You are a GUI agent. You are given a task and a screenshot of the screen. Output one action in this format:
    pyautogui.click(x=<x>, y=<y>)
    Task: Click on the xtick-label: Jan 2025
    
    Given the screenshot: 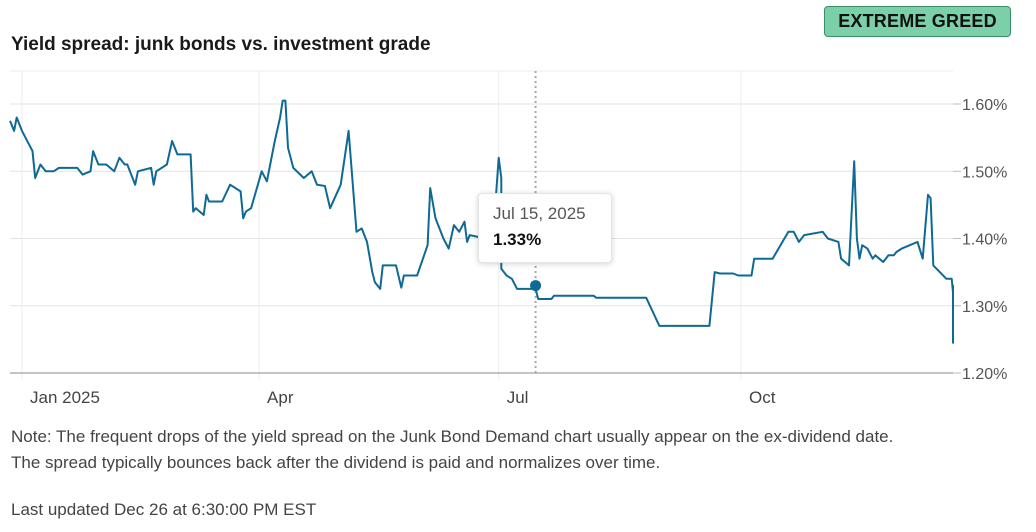 What is the action you would take?
    pyautogui.click(x=65, y=397)
    